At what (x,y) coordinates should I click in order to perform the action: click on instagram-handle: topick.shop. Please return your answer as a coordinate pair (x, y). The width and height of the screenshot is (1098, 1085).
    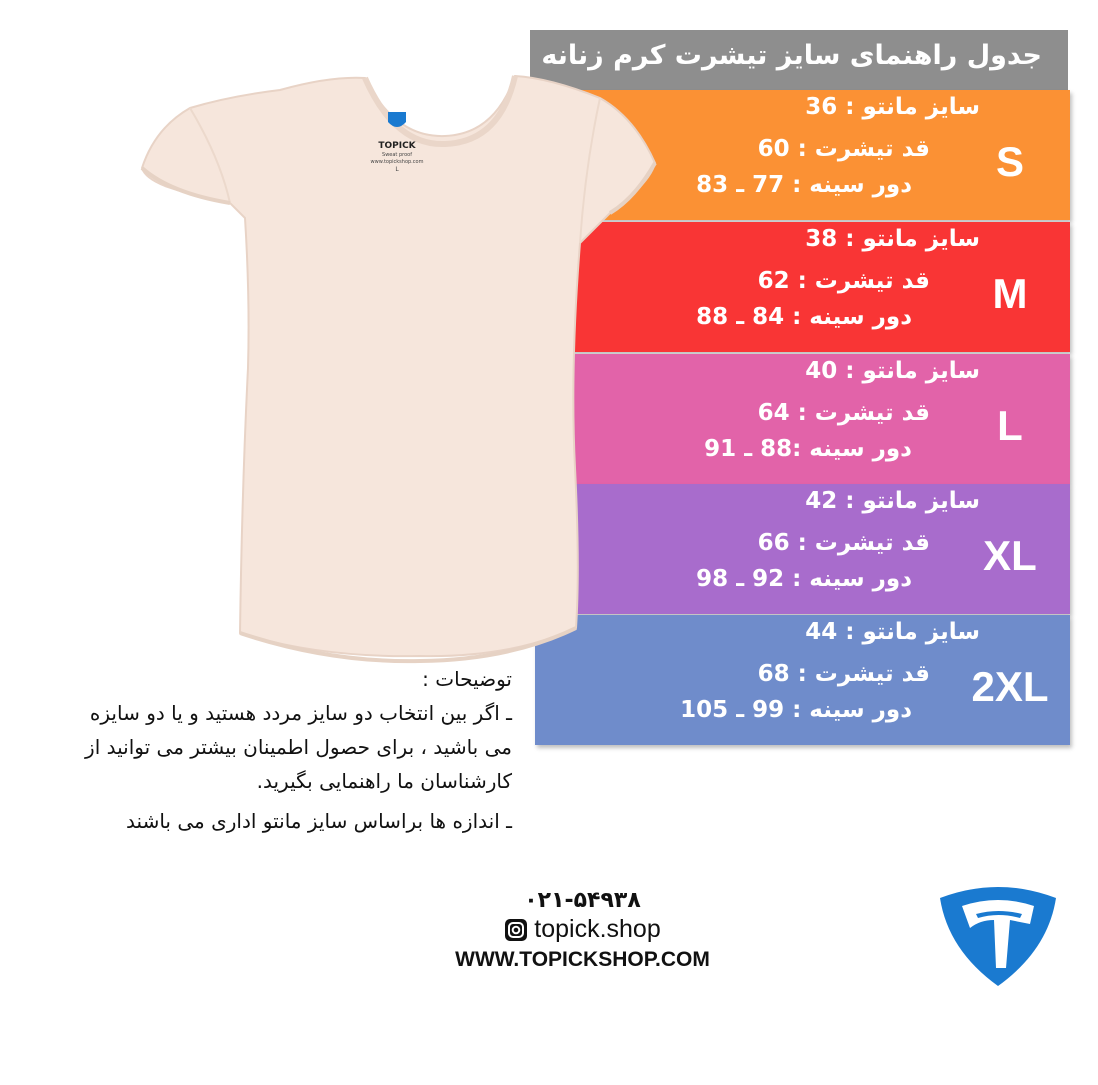
    Looking at the image, I should click on (597, 929).